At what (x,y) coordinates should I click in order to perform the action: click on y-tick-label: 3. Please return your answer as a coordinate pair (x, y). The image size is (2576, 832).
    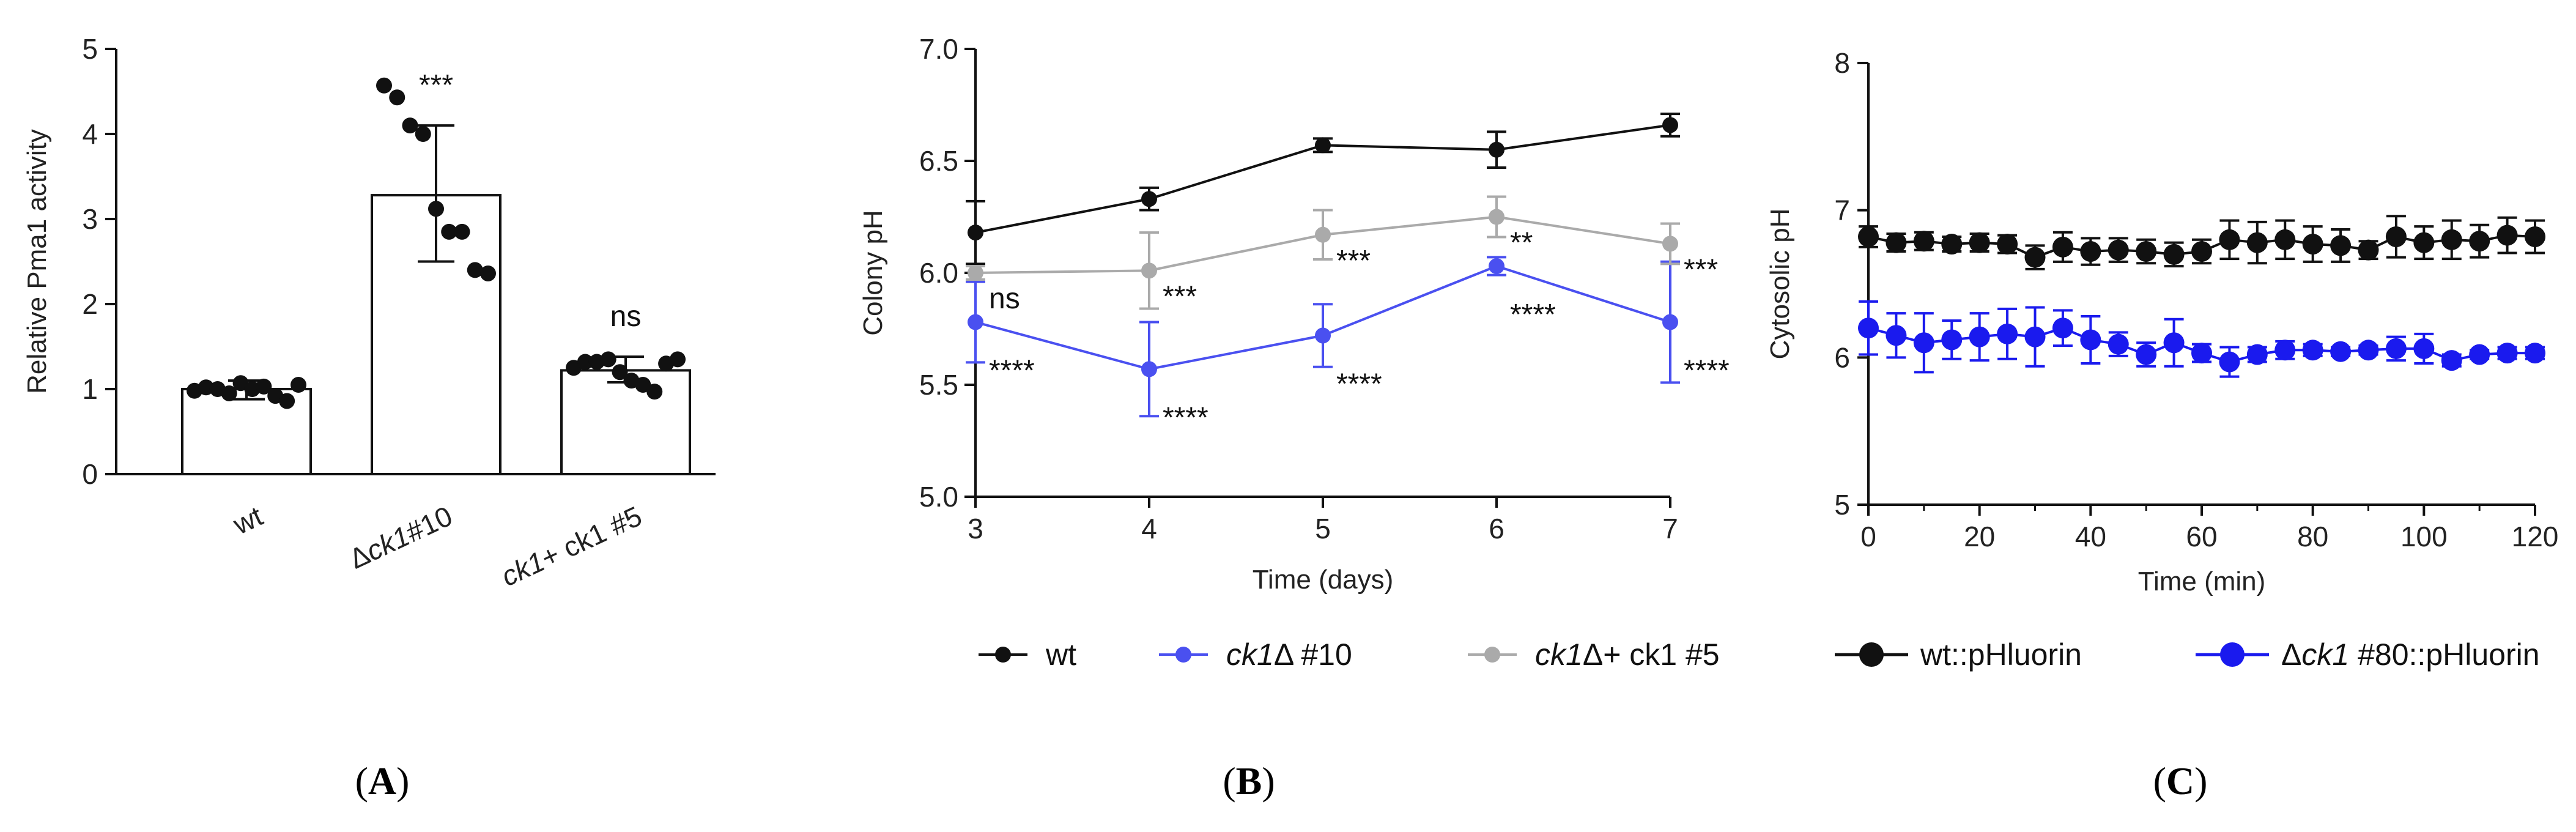
    Looking at the image, I should click on (90, 219).